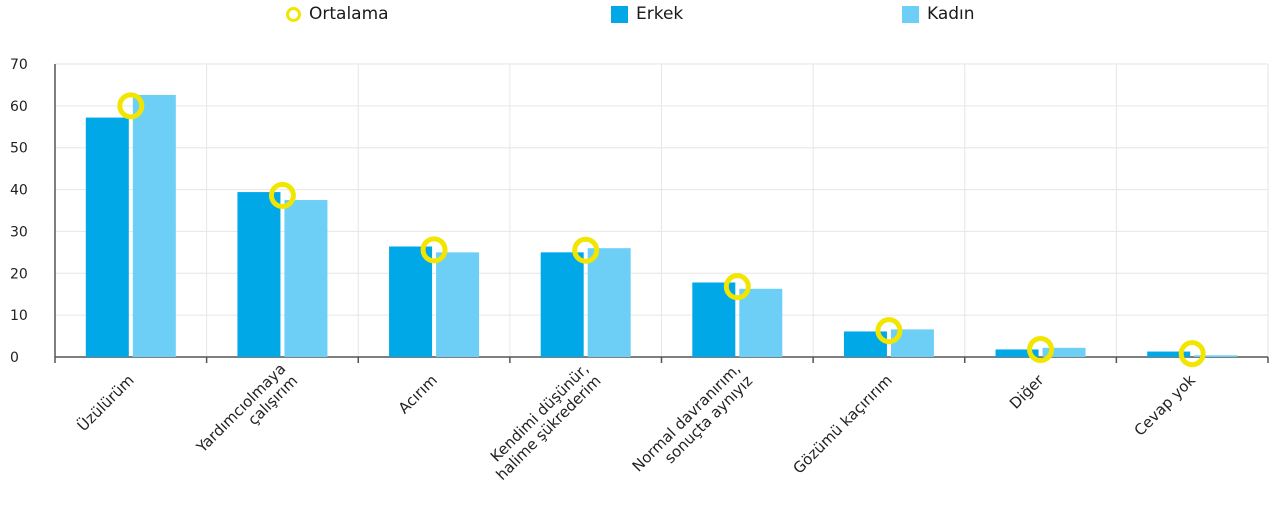 The image size is (1275, 520). I want to click on legend-label-female: Kadın, so click(951, 14).